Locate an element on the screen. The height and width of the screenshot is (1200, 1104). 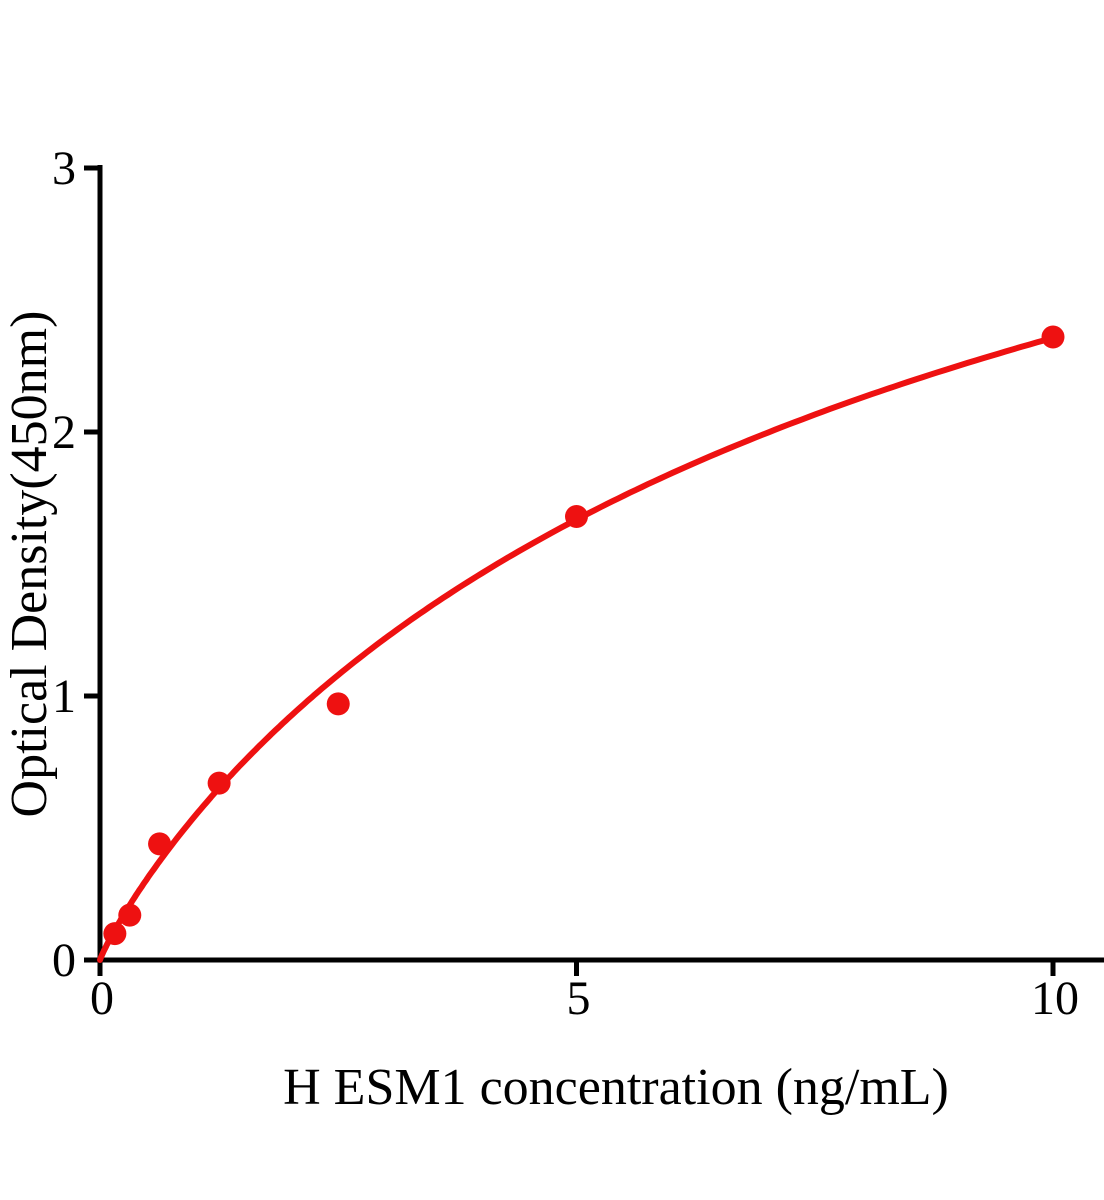
y-tick-label: 2 is located at coordinates (64, 432).